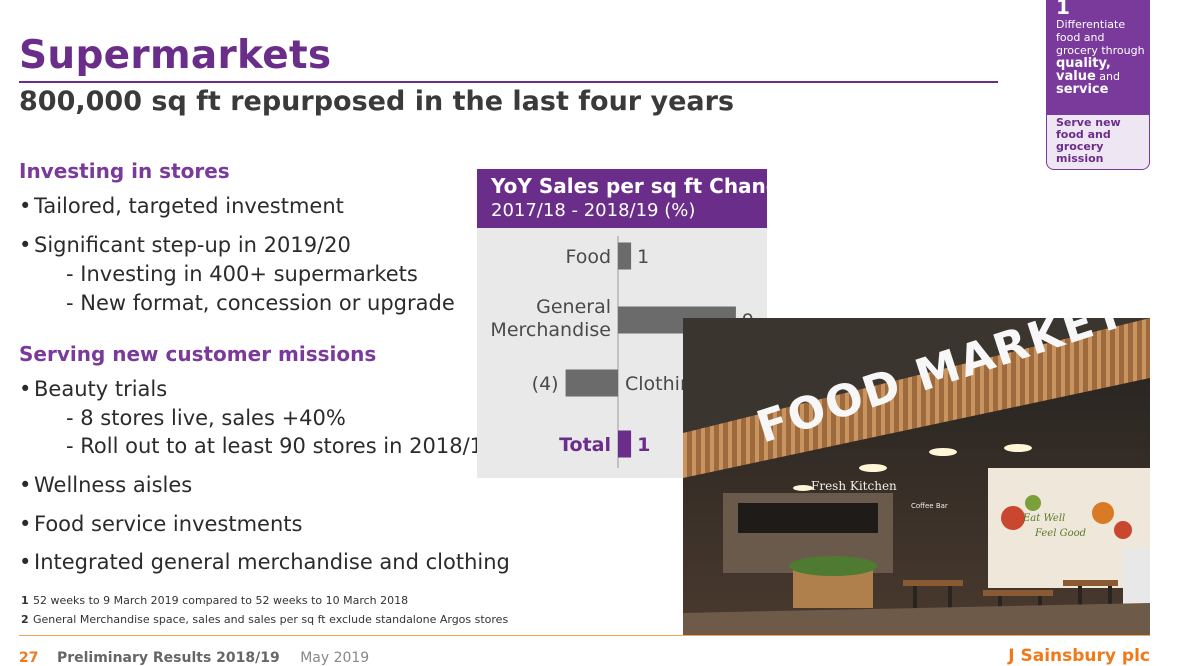 The height and width of the screenshot is (666, 1200). Describe the element at coordinates (198, 354) in the screenshot. I see `section-heading-missions: Serving new customer missions` at that location.